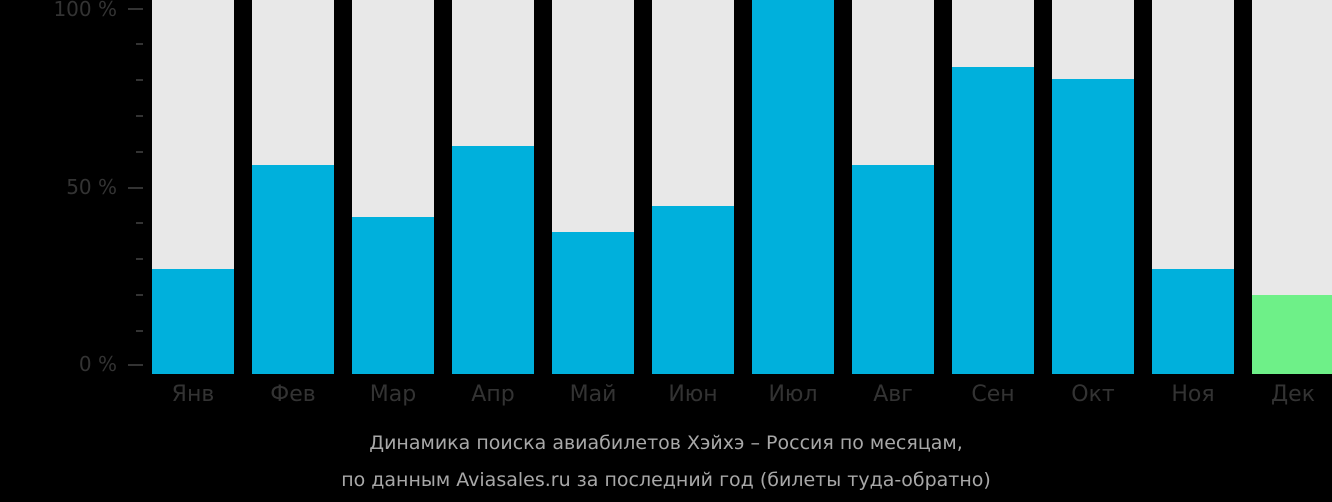 This screenshot has width=1332, height=502. Describe the element at coordinates (91, 187) in the screenshot. I see `y-label-50: 50 %` at that location.